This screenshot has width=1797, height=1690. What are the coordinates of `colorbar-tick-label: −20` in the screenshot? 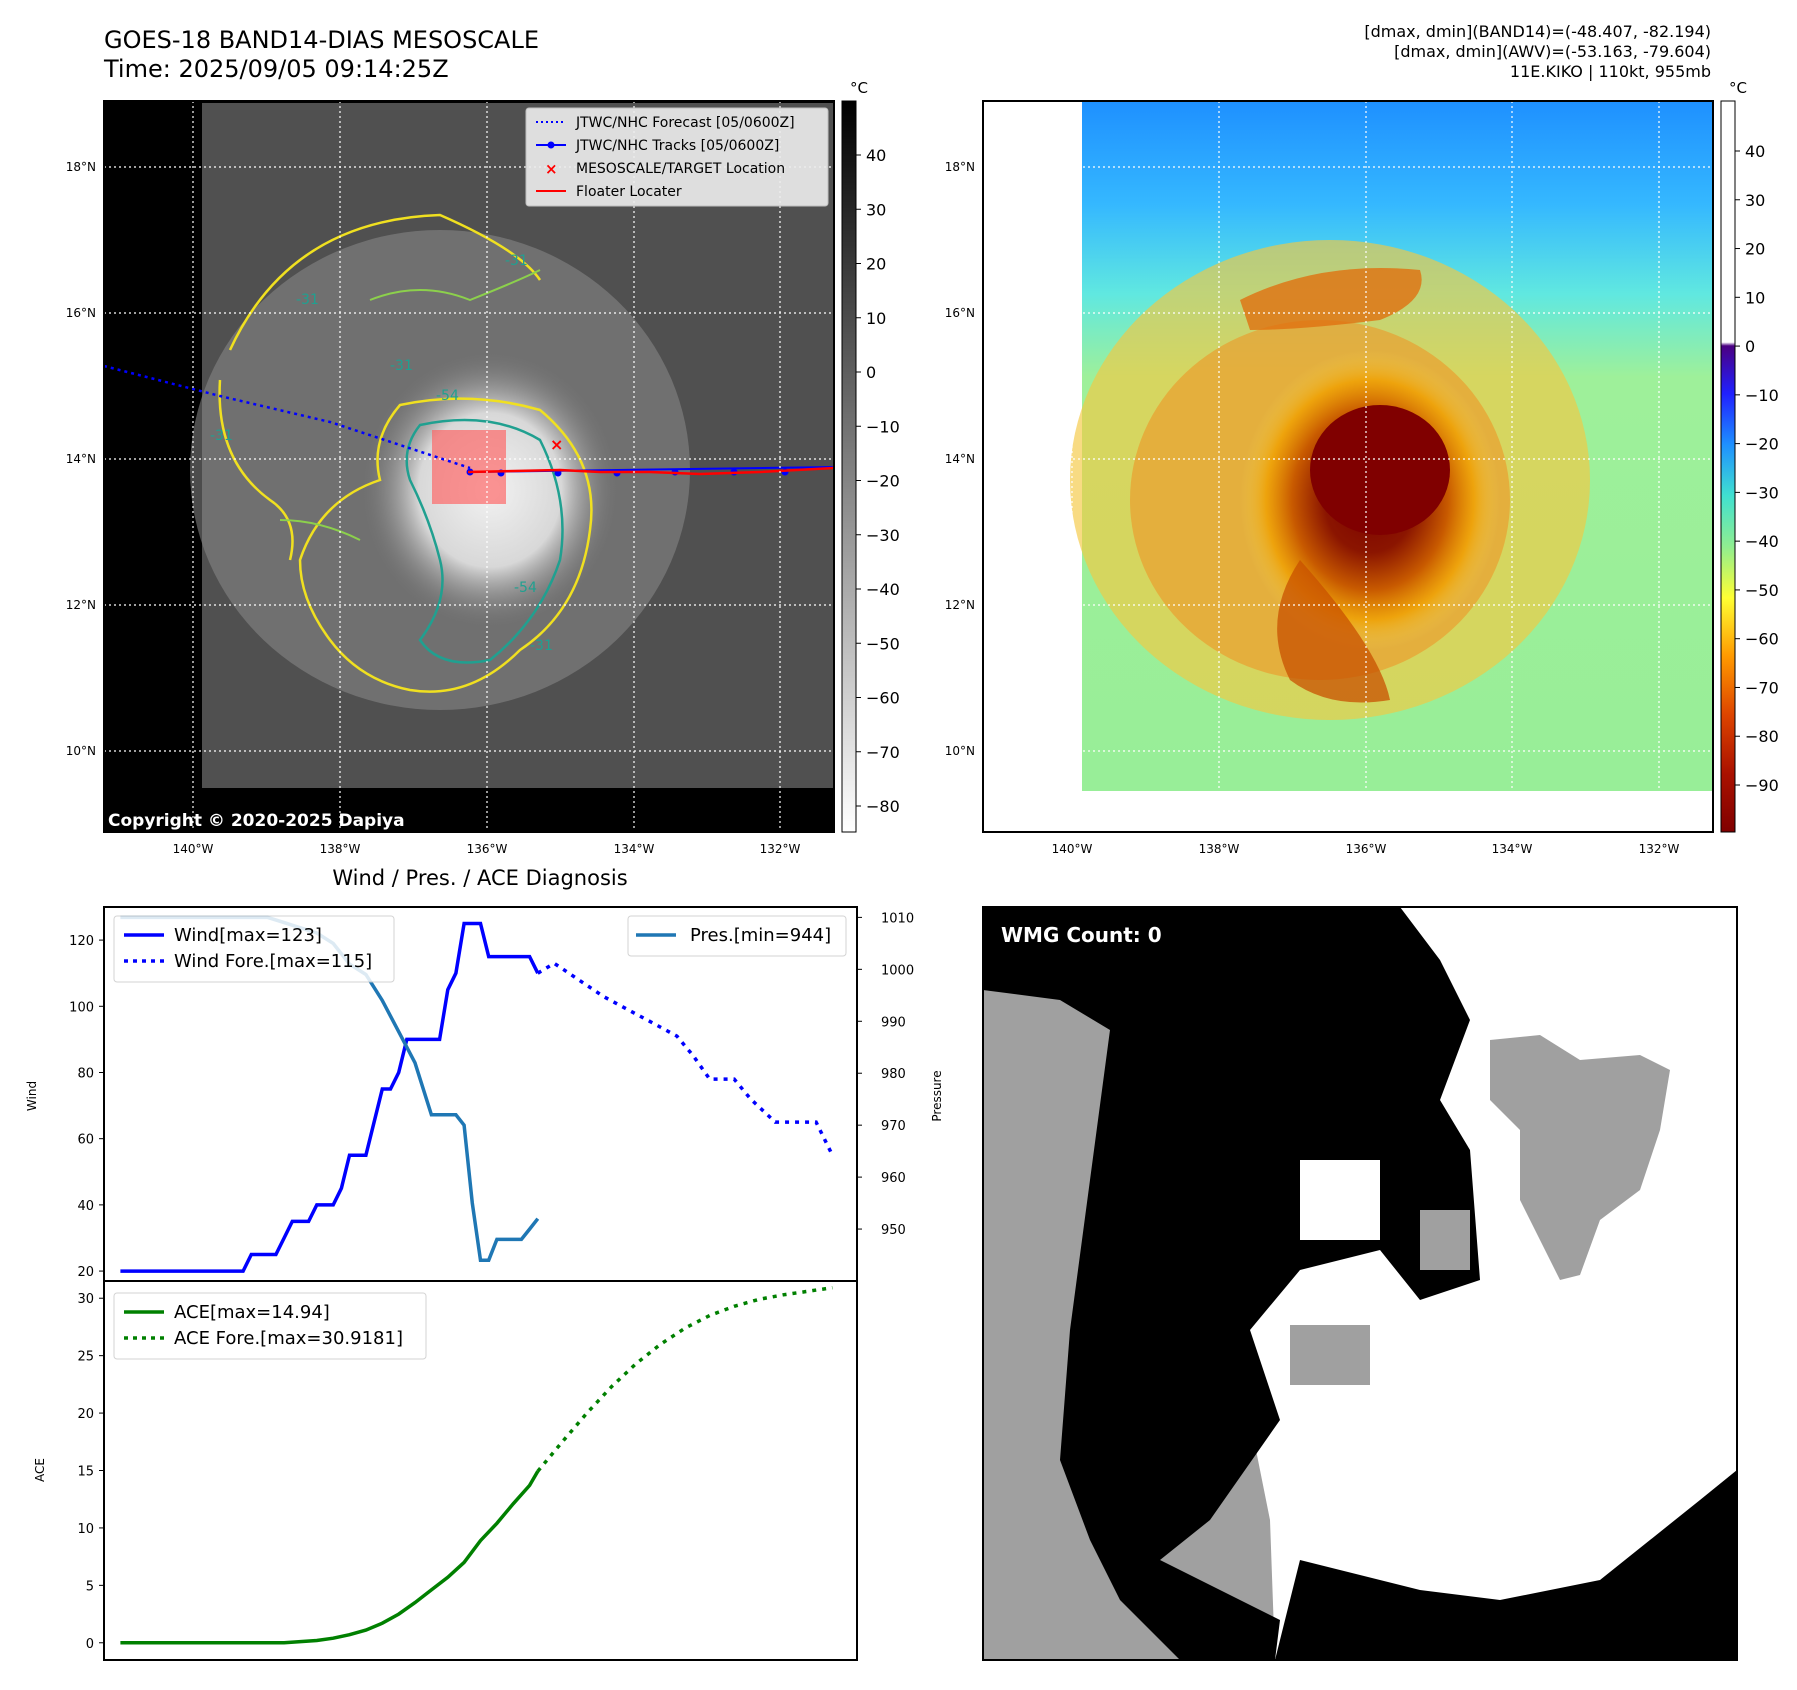 It's located at (1762, 444).